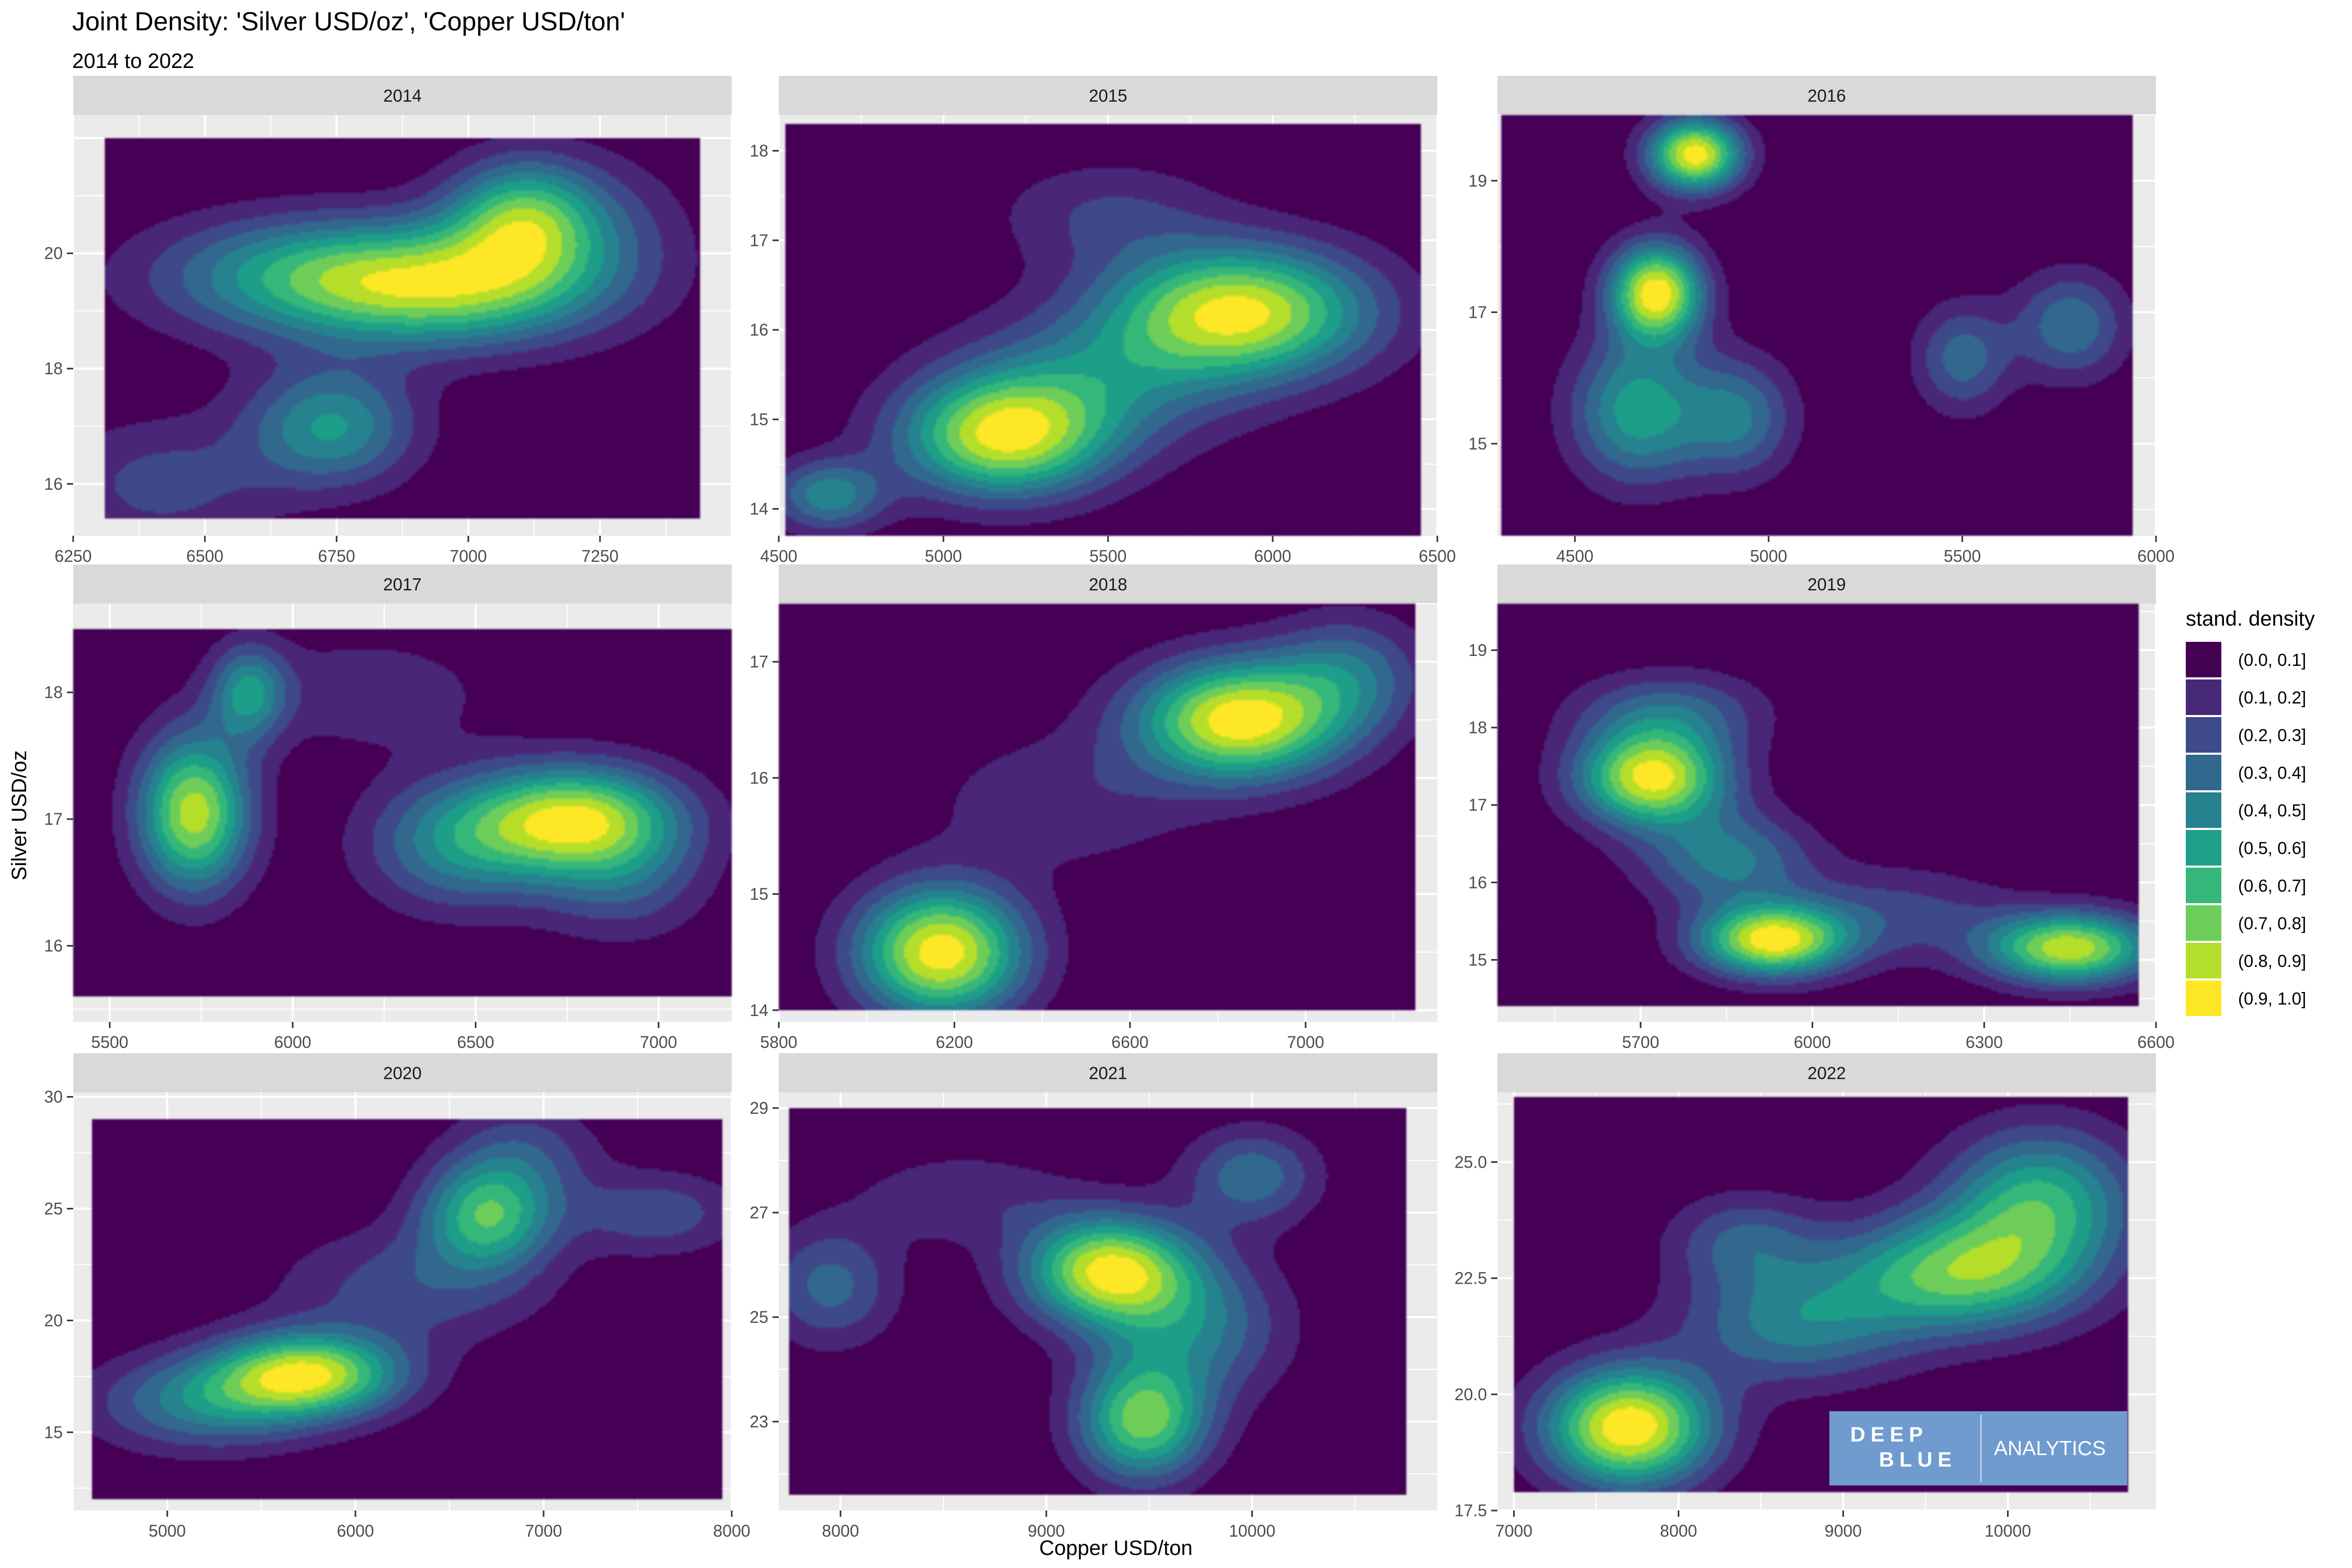 This screenshot has width=2352, height=1568. I want to click on facet-axes: 6250 6500 6750 7000 7250 16 18 20, so click(331, 405).